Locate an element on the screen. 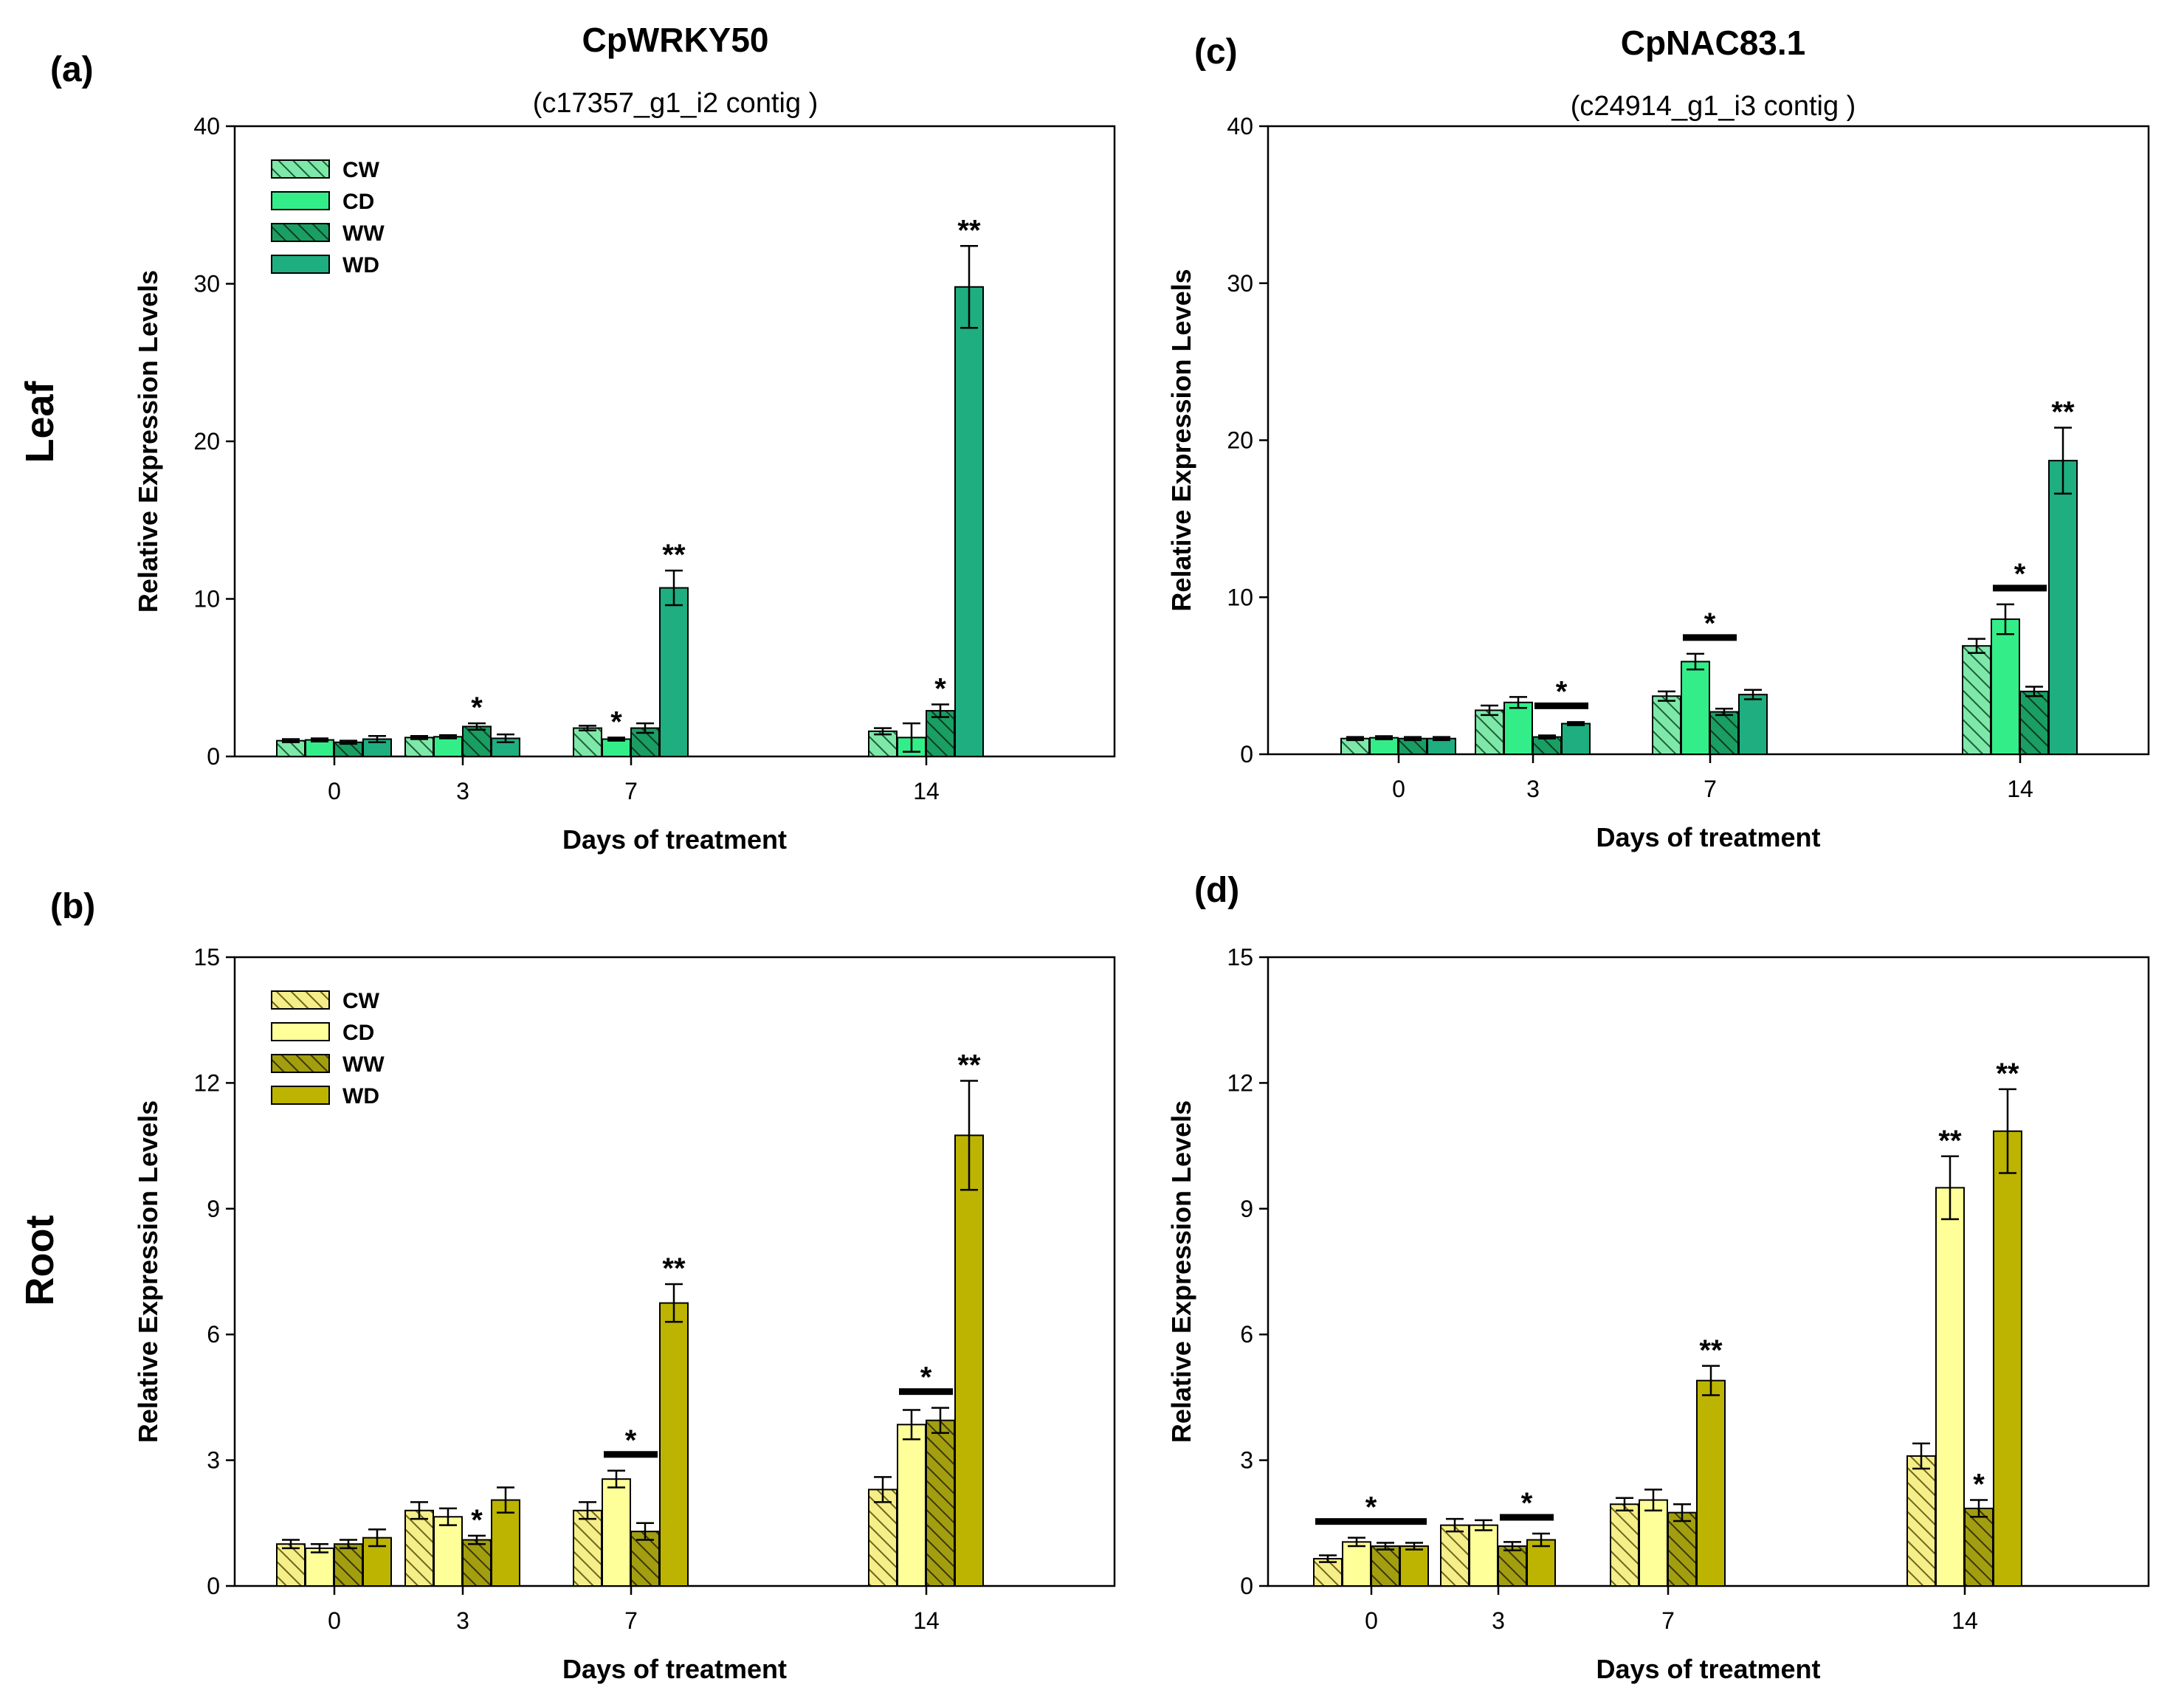 The height and width of the screenshot is (1707, 2184). y-tick-label: 9 is located at coordinates (1246, 1209).